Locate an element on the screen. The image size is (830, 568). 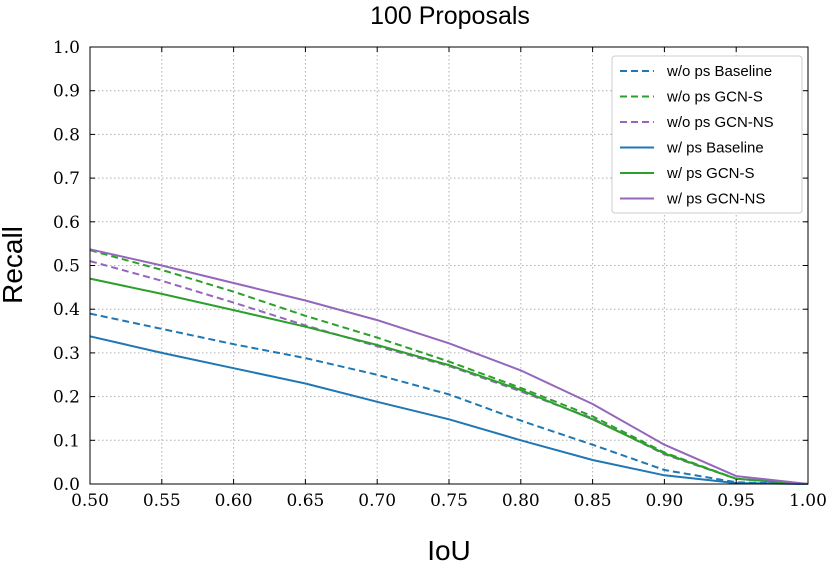
x-axis-label: IoU is located at coordinates (449, 550).